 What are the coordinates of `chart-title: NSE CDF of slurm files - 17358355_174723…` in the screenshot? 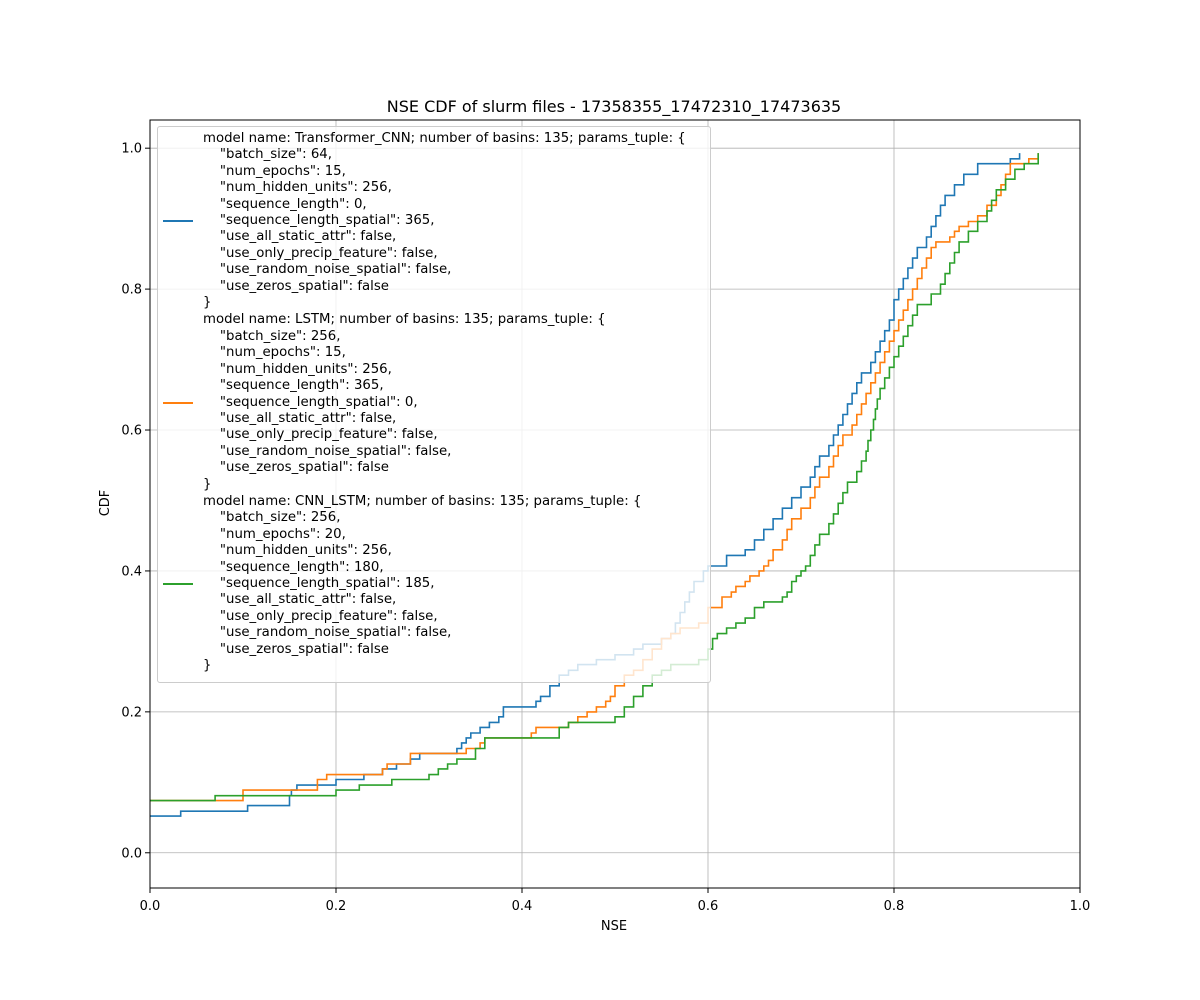 It's located at (614, 107).